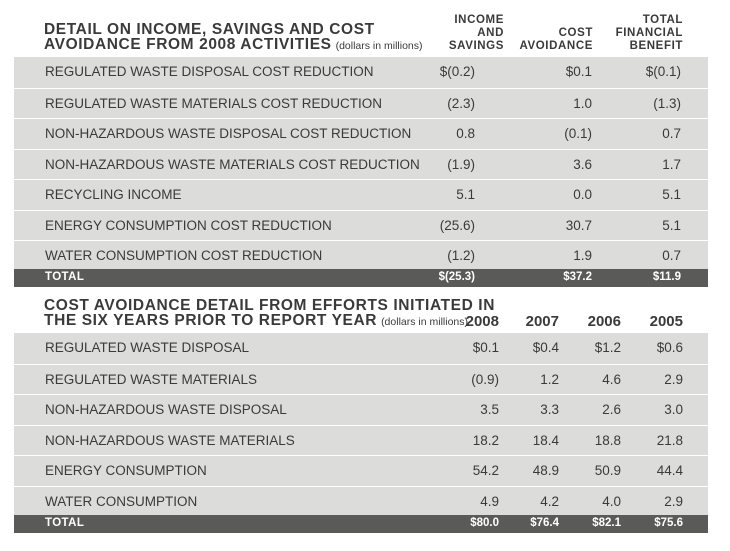 The height and width of the screenshot is (551, 730). Describe the element at coordinates (485, 440) in the screenshot. I see `value-2008: 18.2` at that location.